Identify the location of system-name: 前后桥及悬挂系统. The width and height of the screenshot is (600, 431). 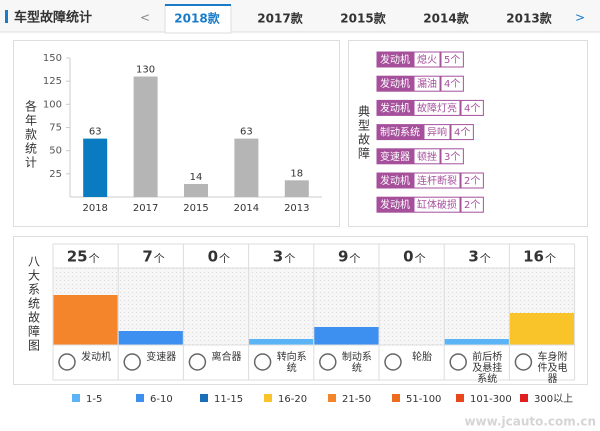
(487, 368).